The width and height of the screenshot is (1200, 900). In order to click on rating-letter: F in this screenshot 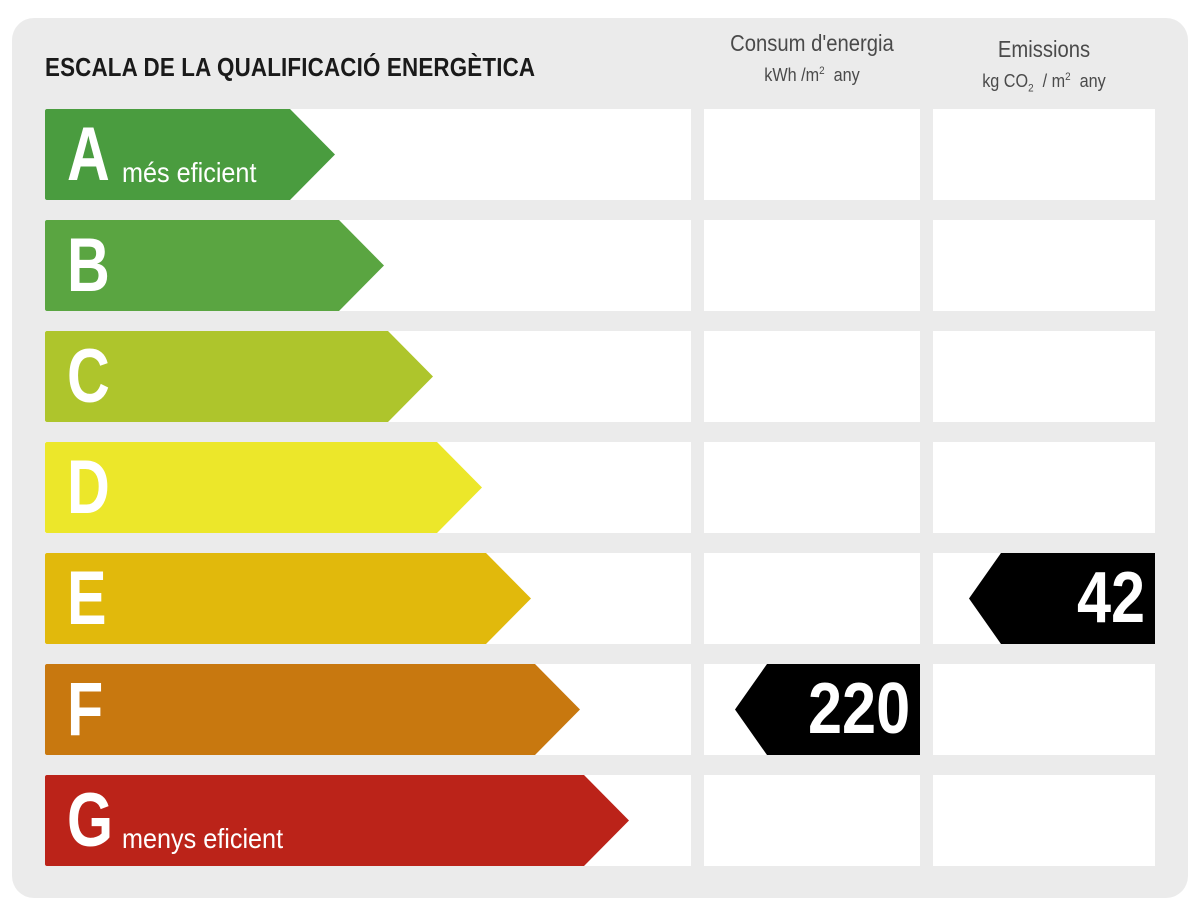, I will do `click(85, 709)`.